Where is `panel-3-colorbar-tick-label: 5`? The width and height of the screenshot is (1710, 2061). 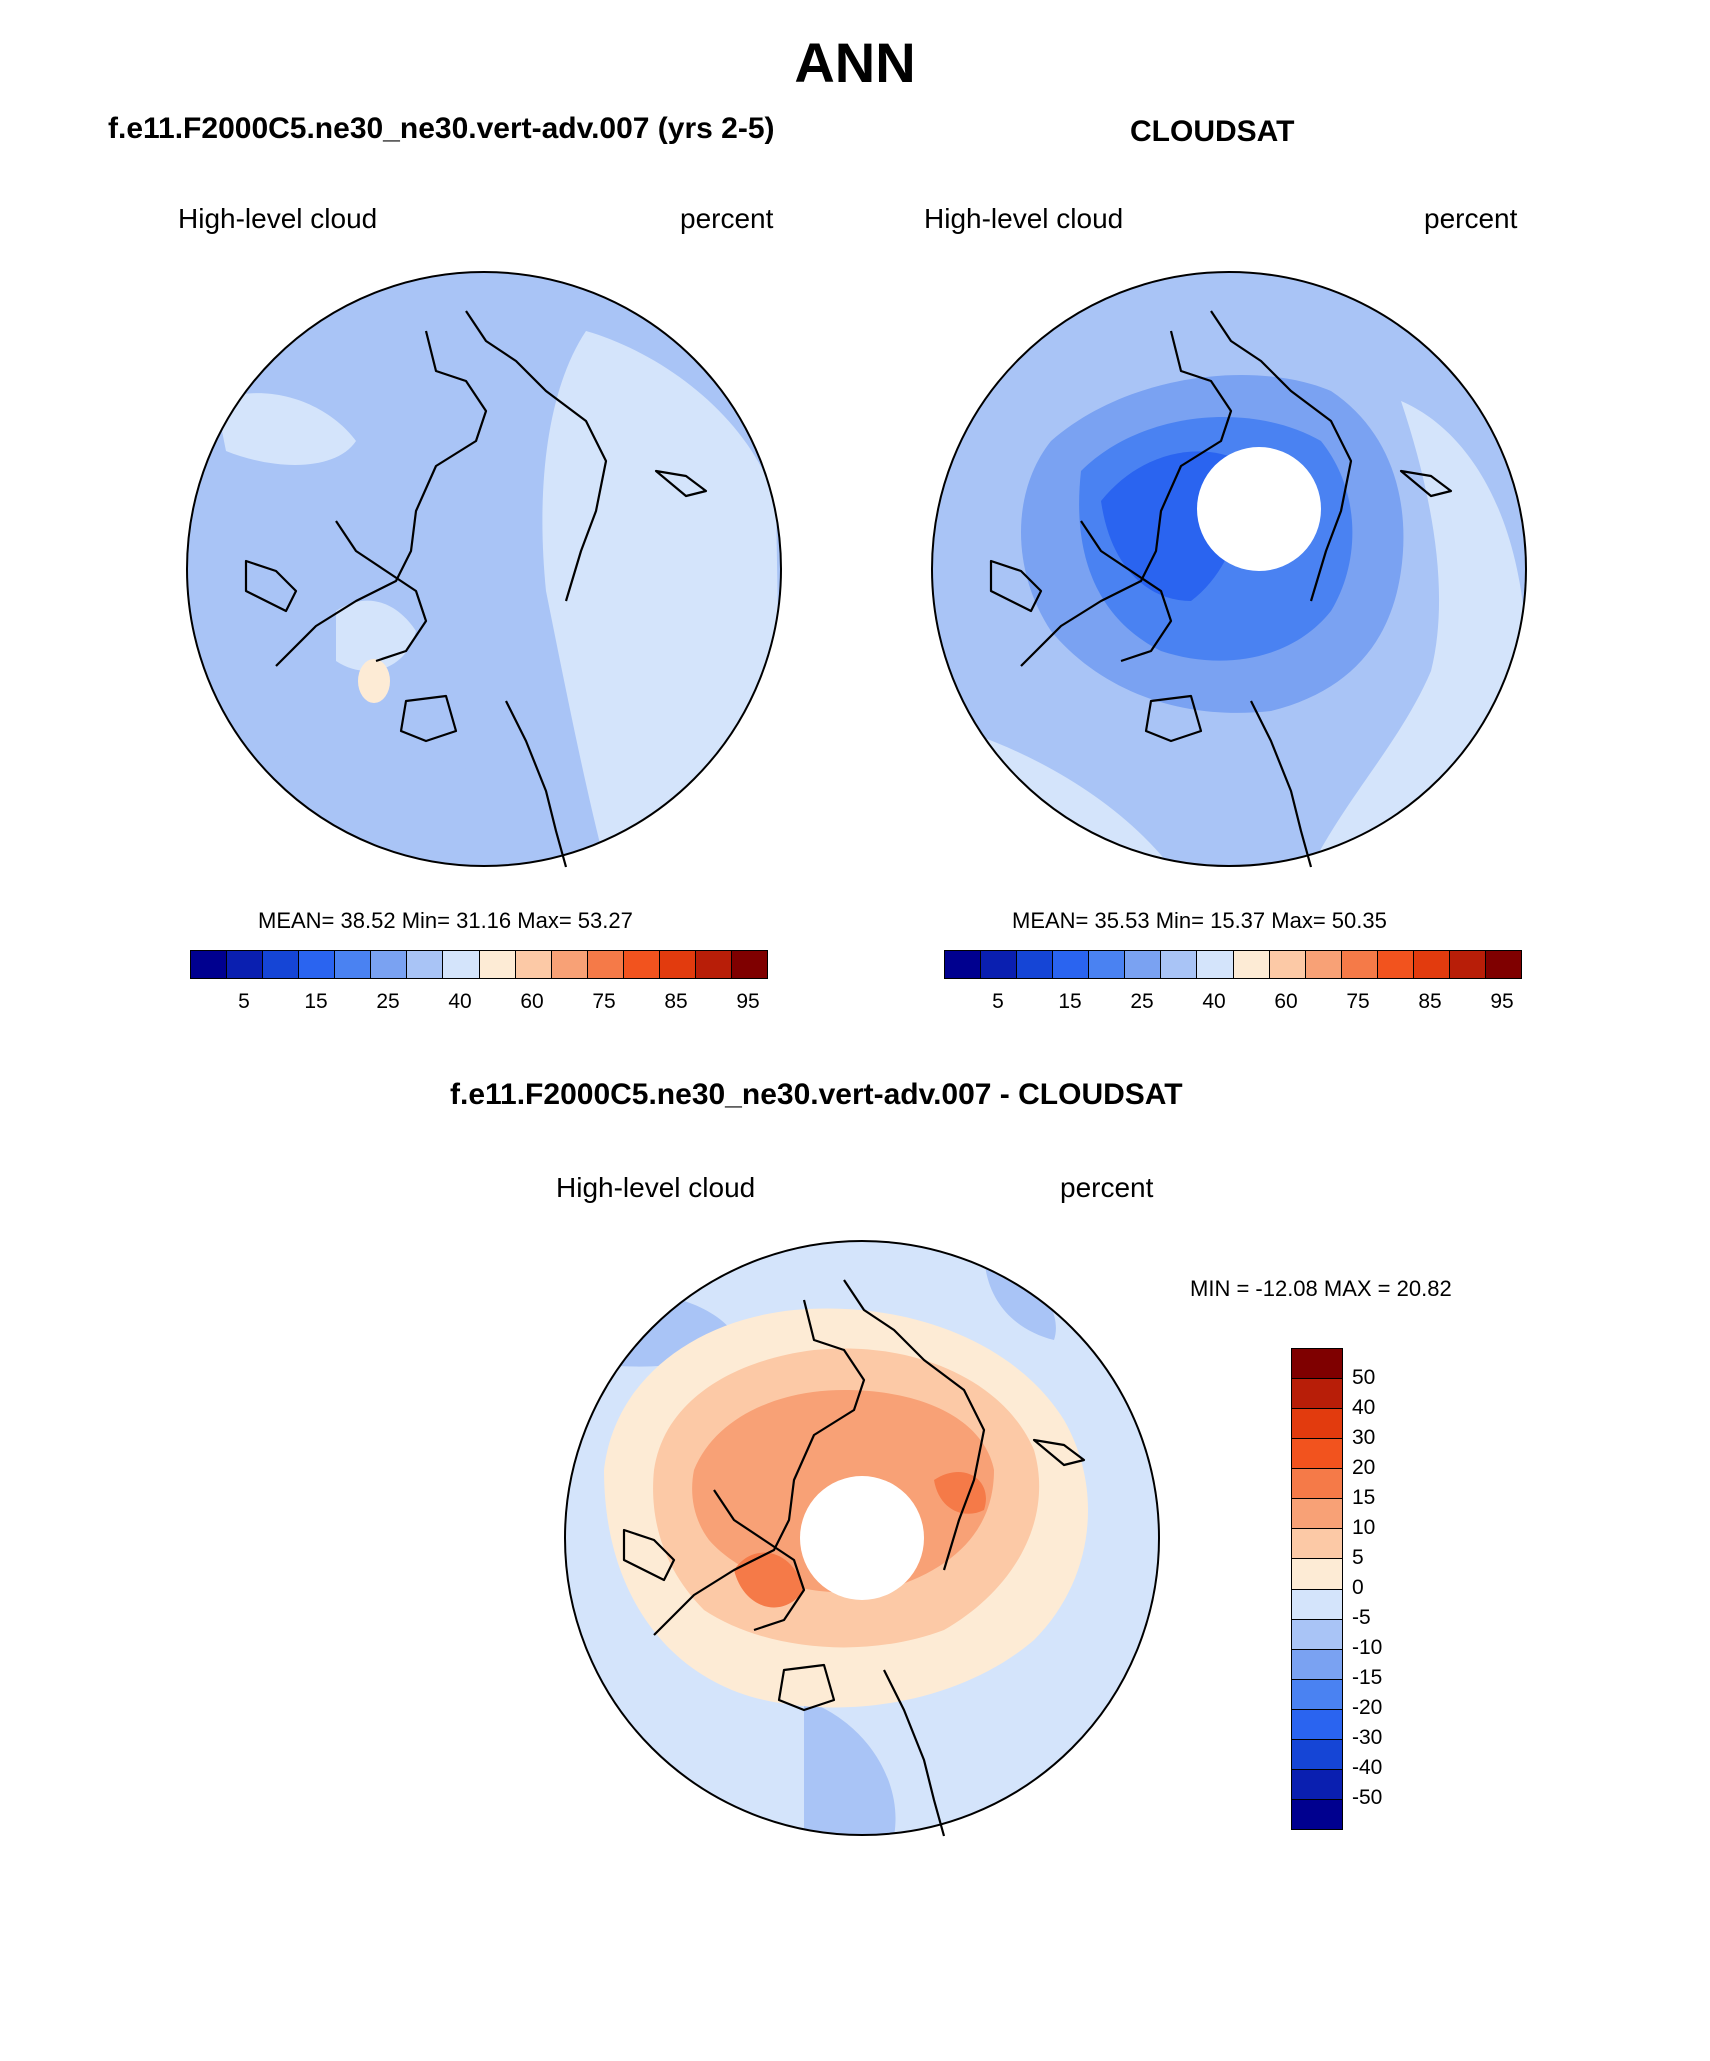
panel-3-colorbar-tick-label: 5 is located at coordinates (1358, 1557).